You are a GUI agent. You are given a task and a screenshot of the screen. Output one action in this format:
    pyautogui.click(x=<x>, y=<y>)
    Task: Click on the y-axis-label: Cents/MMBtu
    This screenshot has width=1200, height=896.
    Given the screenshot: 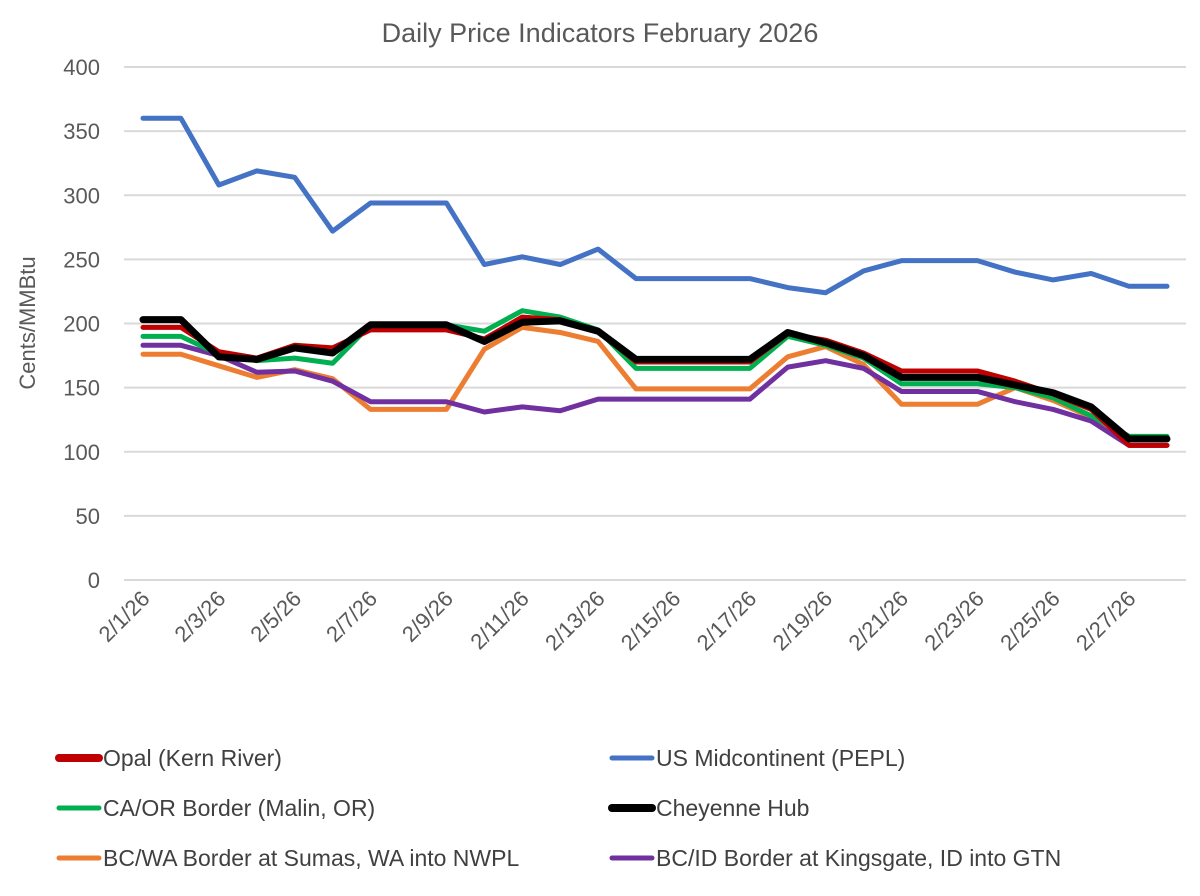 What is the action you would take?
    pyautogui.click(x=27, y=322)
    